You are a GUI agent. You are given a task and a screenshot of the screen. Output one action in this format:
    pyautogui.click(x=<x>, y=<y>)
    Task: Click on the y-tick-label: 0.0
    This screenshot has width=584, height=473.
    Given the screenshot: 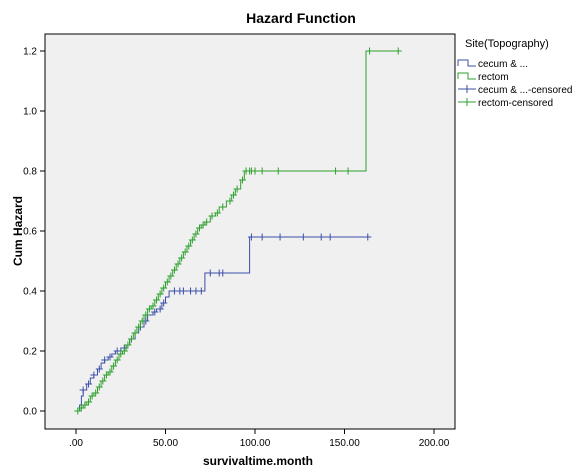 What is the action you would take?
    pyautogui.click(x=30, y=412)
    